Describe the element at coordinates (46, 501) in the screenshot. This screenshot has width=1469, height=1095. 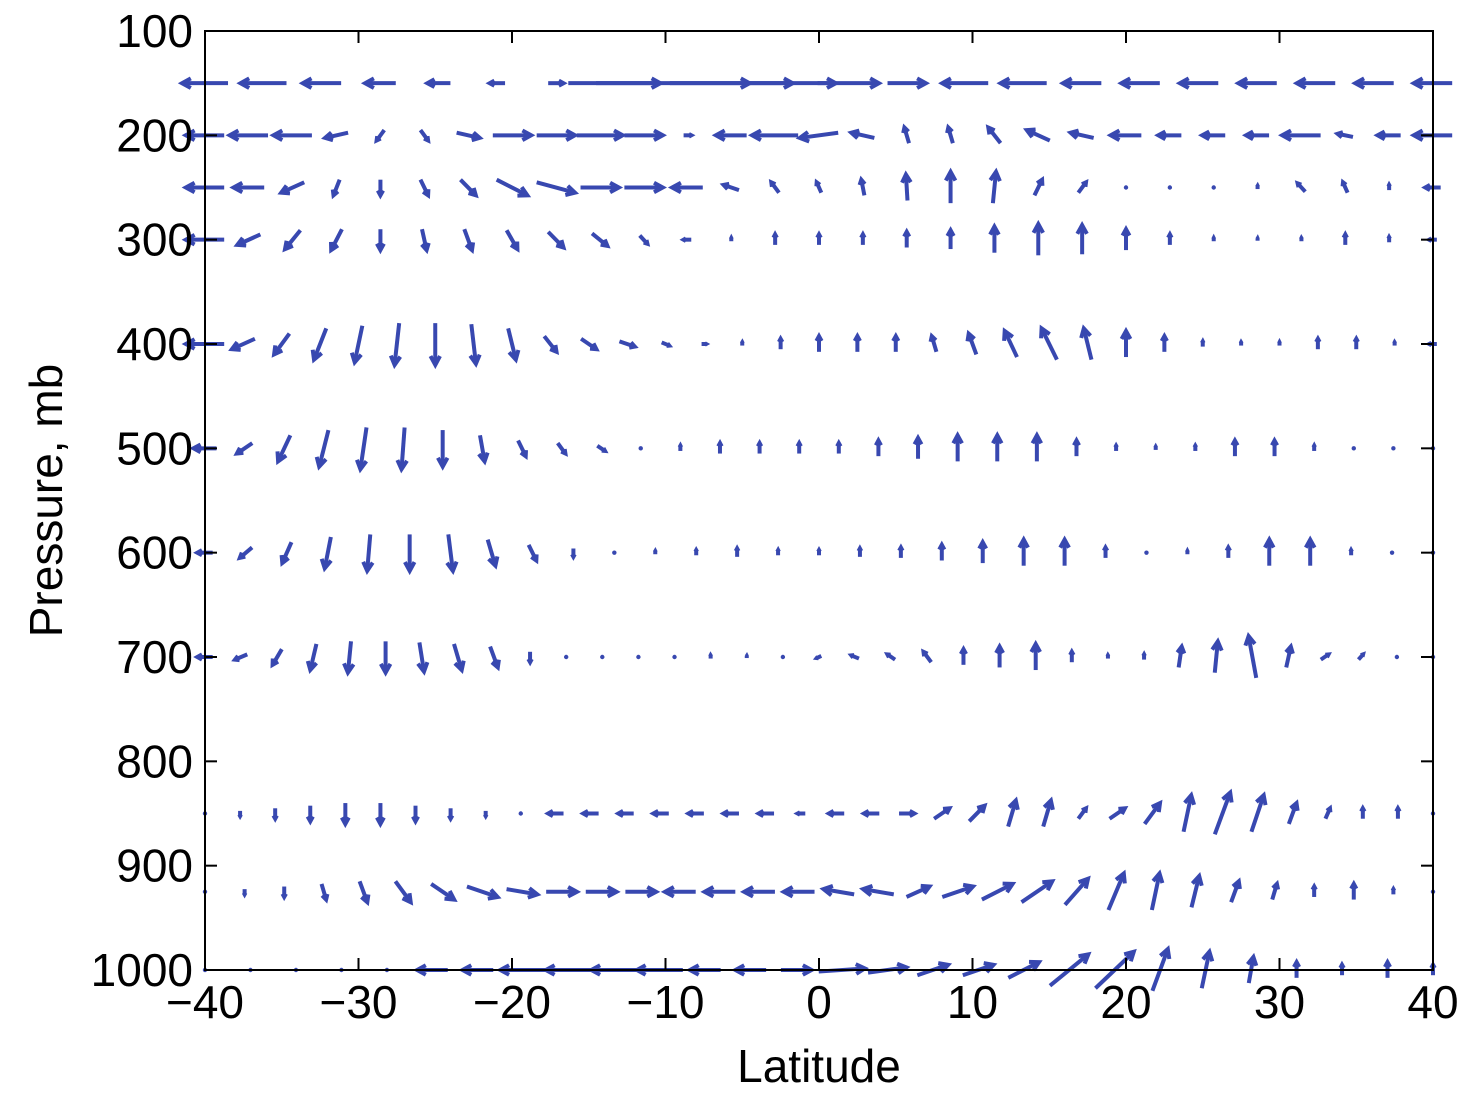
I see `y-axis-label: Pressure, mb` at that location.